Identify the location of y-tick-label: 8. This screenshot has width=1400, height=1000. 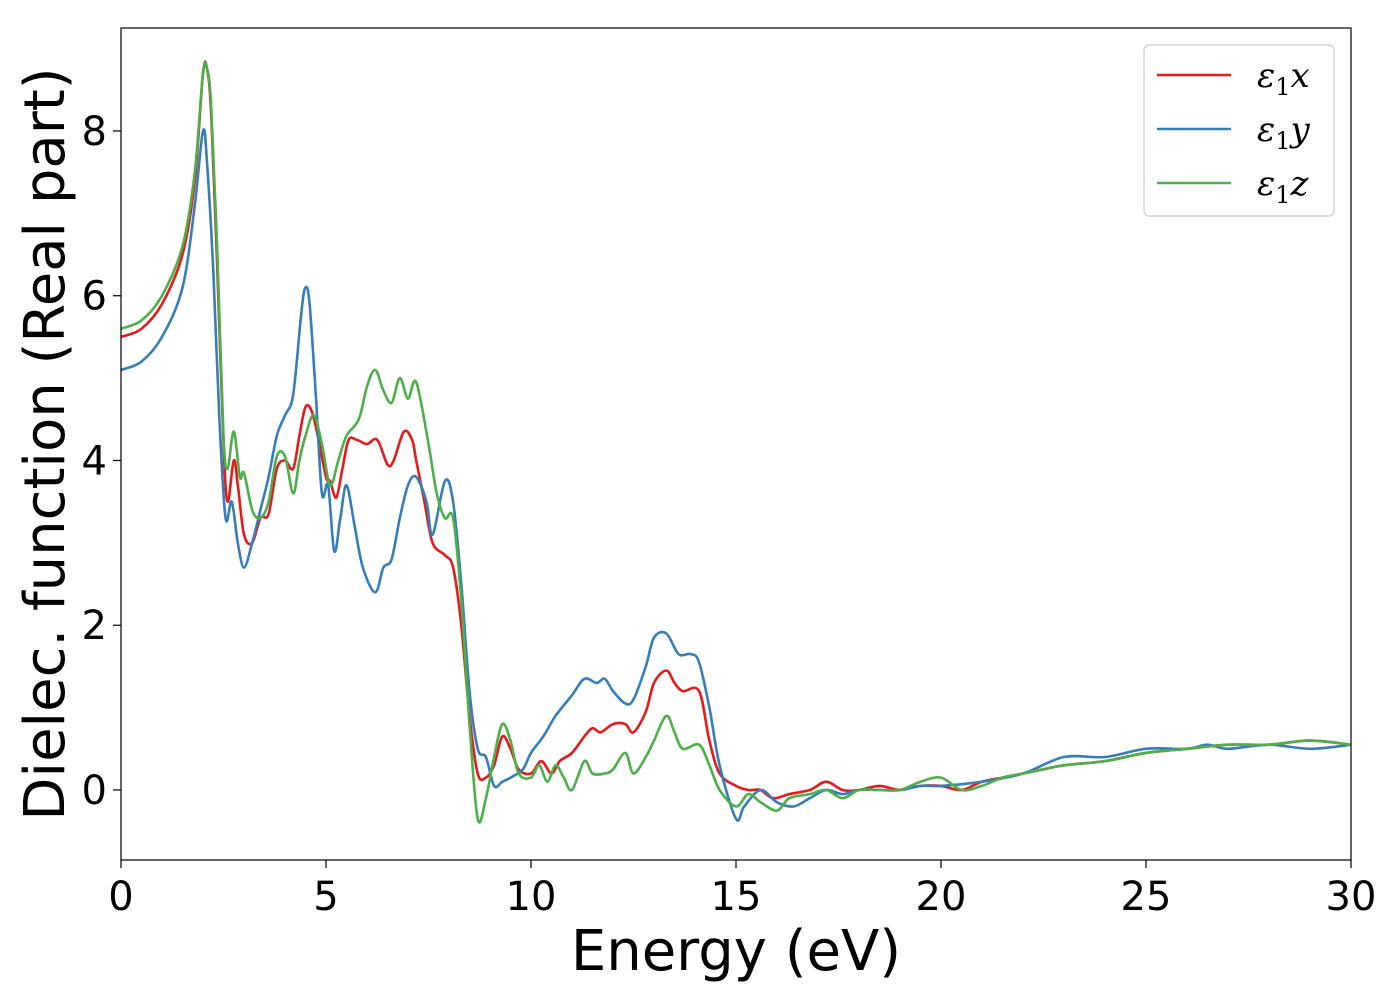
(94, 132).